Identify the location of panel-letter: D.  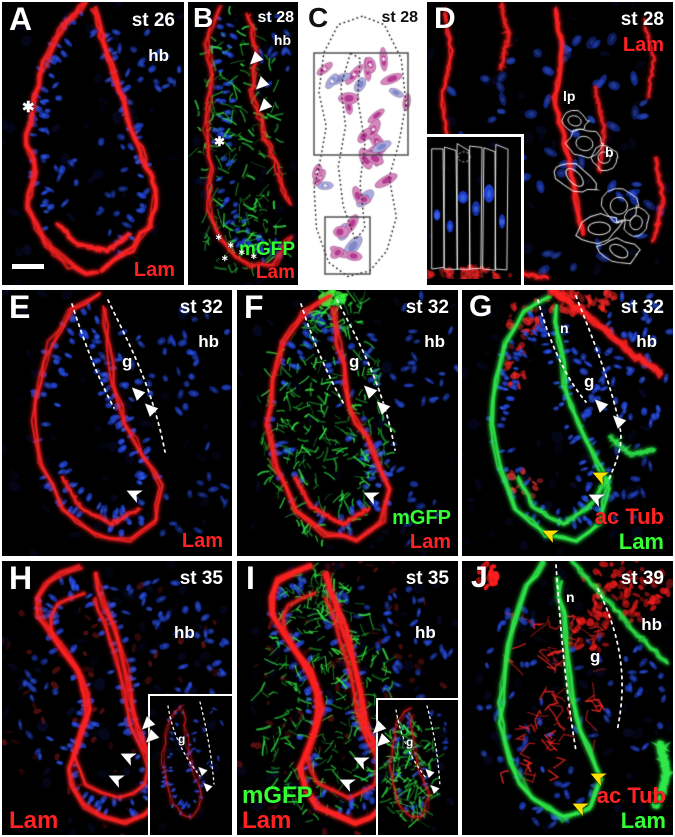
(445, 18).